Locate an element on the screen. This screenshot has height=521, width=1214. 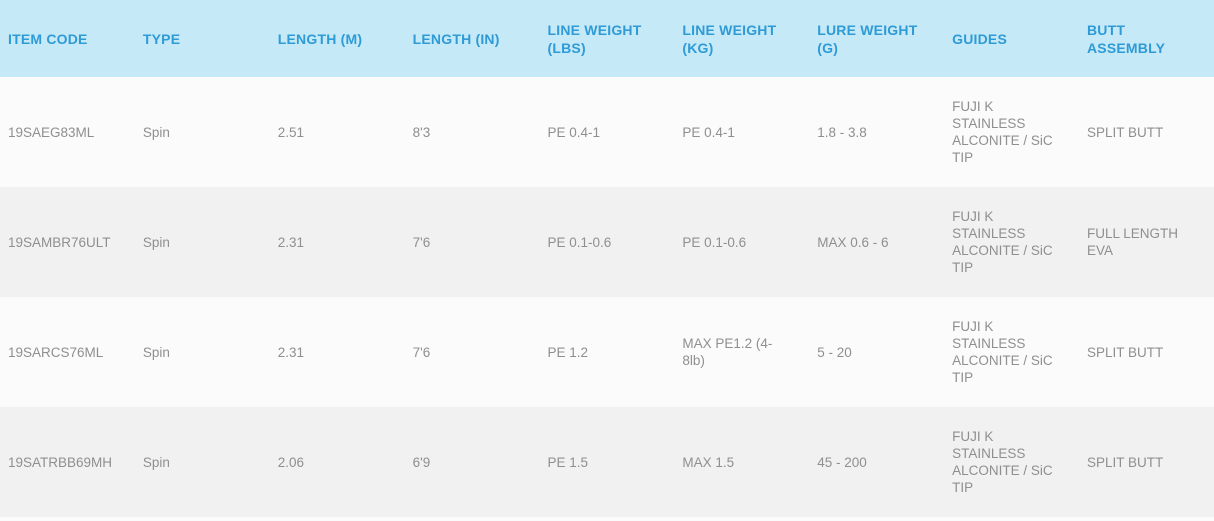
cell-line-weight-kg: MAX PE1.2 (4-8lb) is located at coordinates (742, 352).